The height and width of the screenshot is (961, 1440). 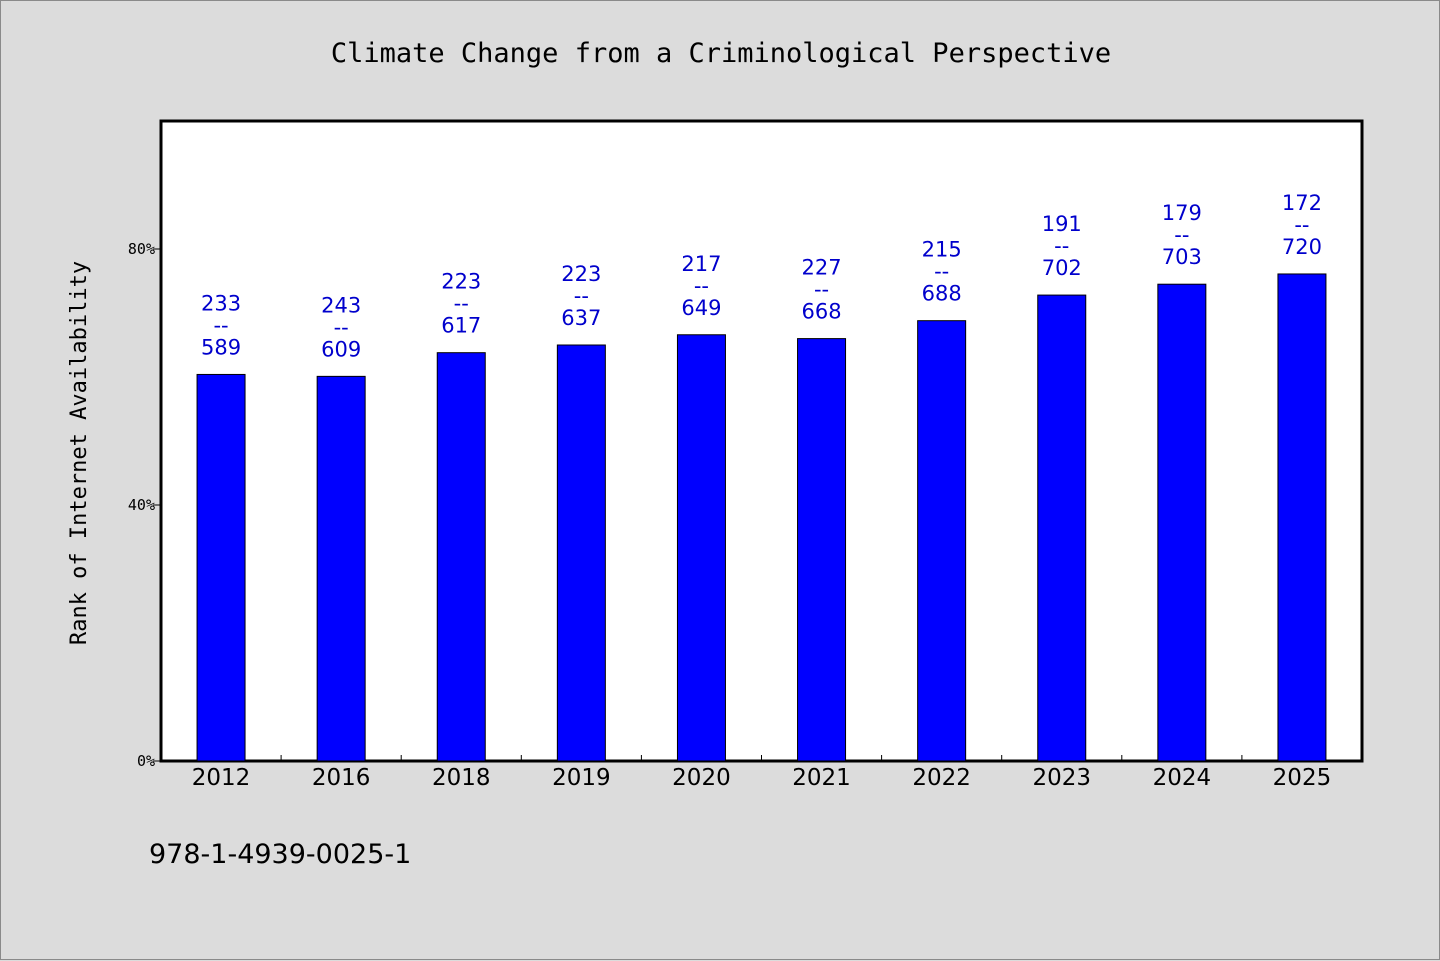 I want to click on y-axis: 0% 40% 80%, so click(x=144, y=505).